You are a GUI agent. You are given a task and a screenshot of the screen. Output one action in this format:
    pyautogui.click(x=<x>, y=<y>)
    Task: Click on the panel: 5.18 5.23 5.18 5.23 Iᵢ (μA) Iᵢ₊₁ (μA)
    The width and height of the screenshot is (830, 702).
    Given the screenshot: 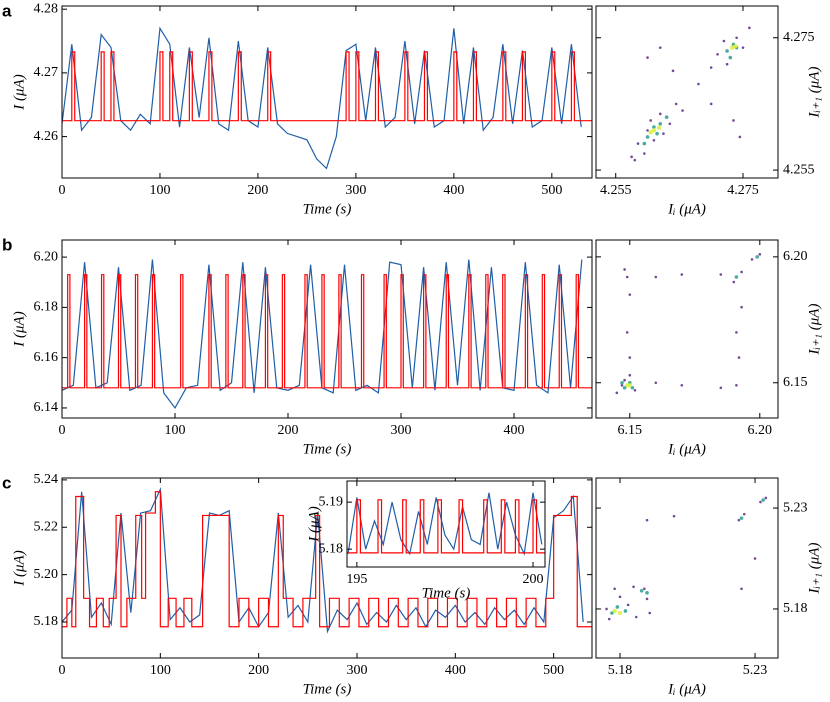 What is the action you would take?
    pyautogui.click(x=708, y=587)
    